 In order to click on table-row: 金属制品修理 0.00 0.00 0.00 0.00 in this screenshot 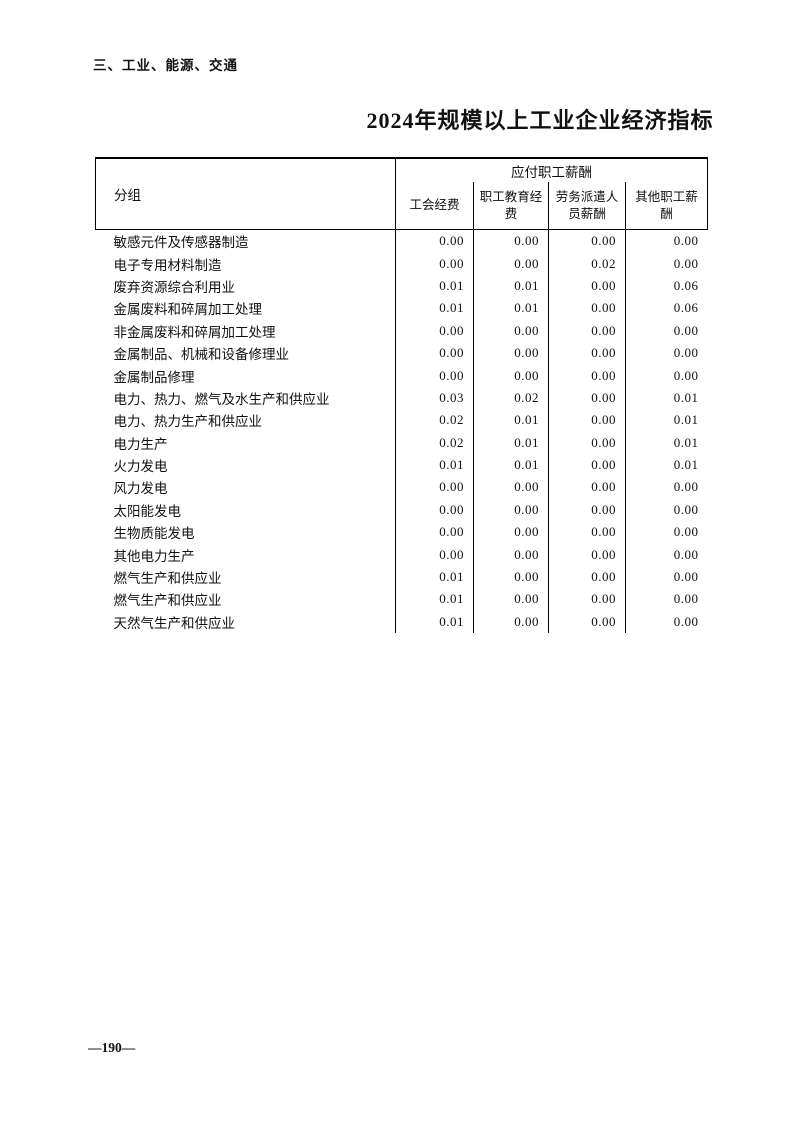, I will do `click(402, 375)`.